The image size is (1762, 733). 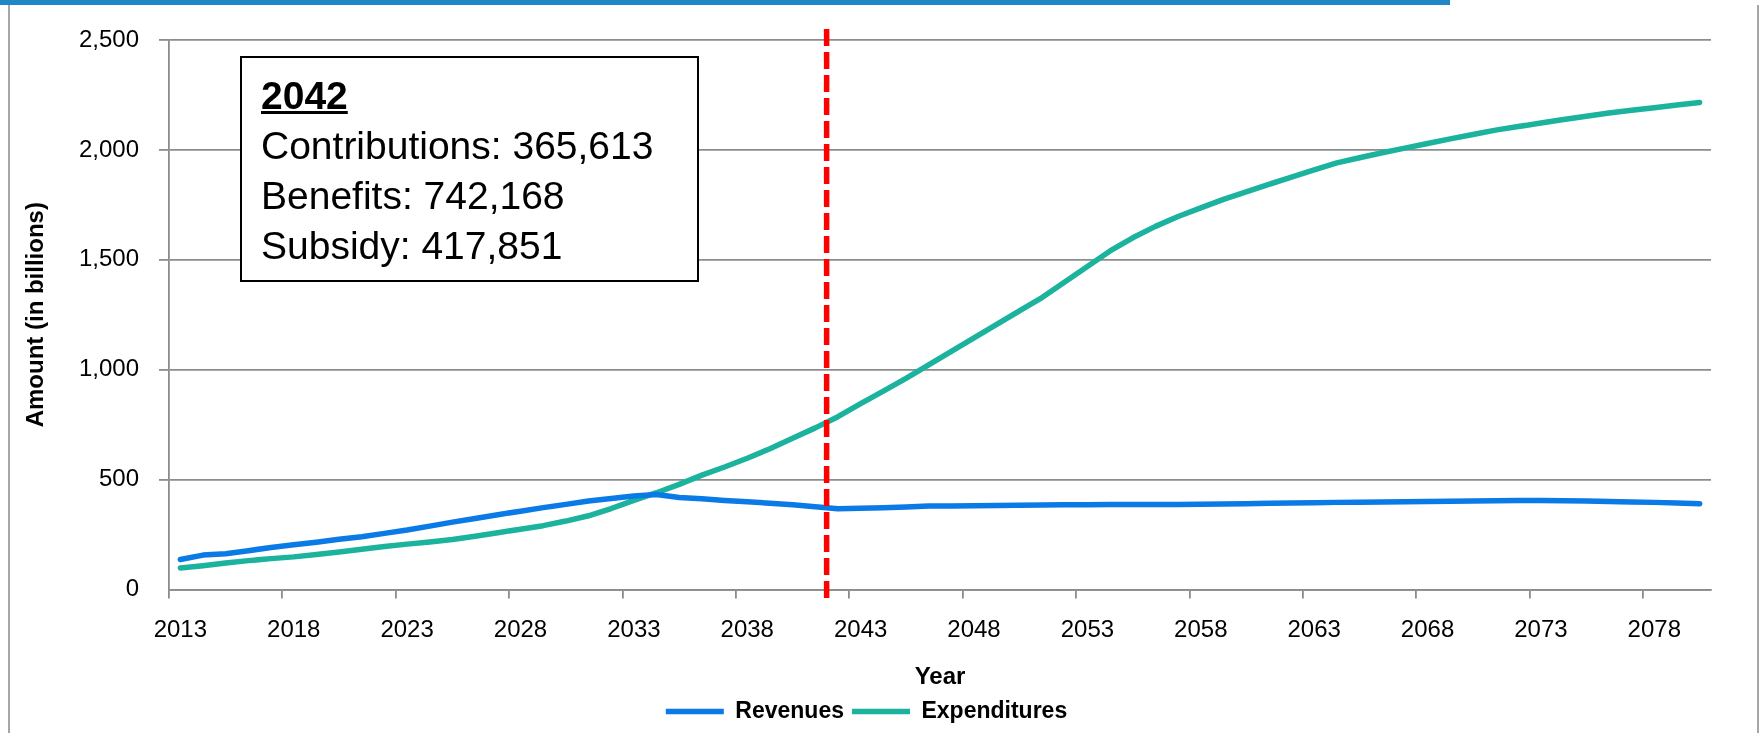 What do you see at coordinates (35, 315) in the screenshot?
I see `y-axis-title: Amount (in billions)` at bounding box center [35, 315].